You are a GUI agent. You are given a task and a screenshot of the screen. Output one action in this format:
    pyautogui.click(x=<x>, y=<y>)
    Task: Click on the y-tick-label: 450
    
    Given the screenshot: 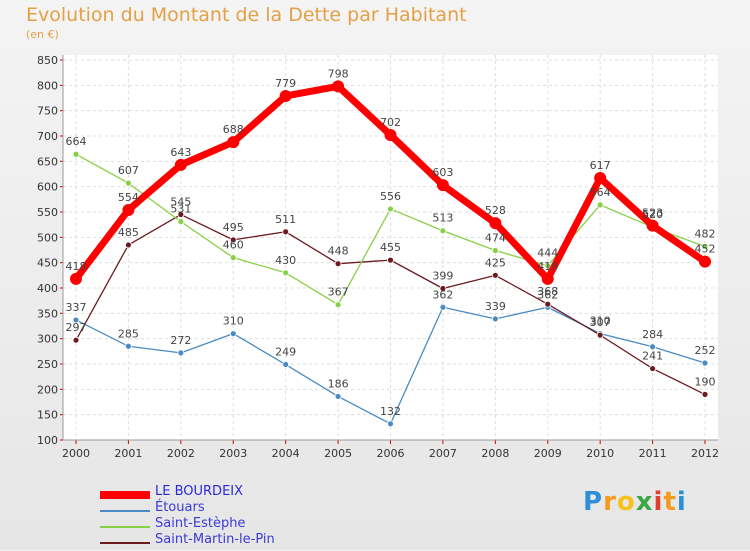 What is the action you would take?
    pyautogui.click(x=47, y=263)
    